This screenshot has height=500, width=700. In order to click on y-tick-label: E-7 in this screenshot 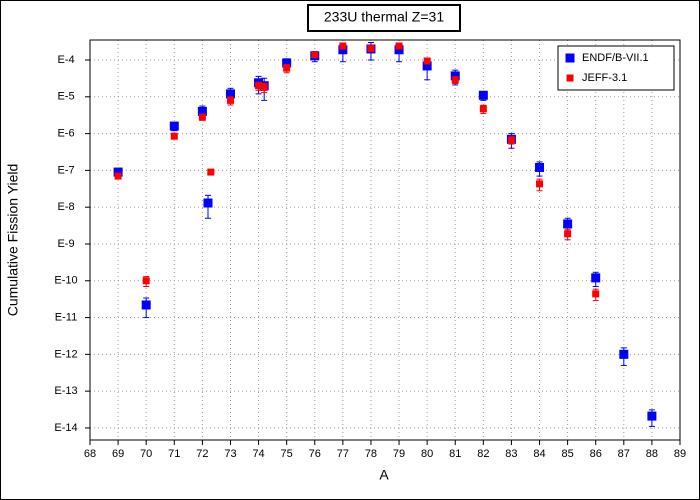, I will do `click(65, 170)`.